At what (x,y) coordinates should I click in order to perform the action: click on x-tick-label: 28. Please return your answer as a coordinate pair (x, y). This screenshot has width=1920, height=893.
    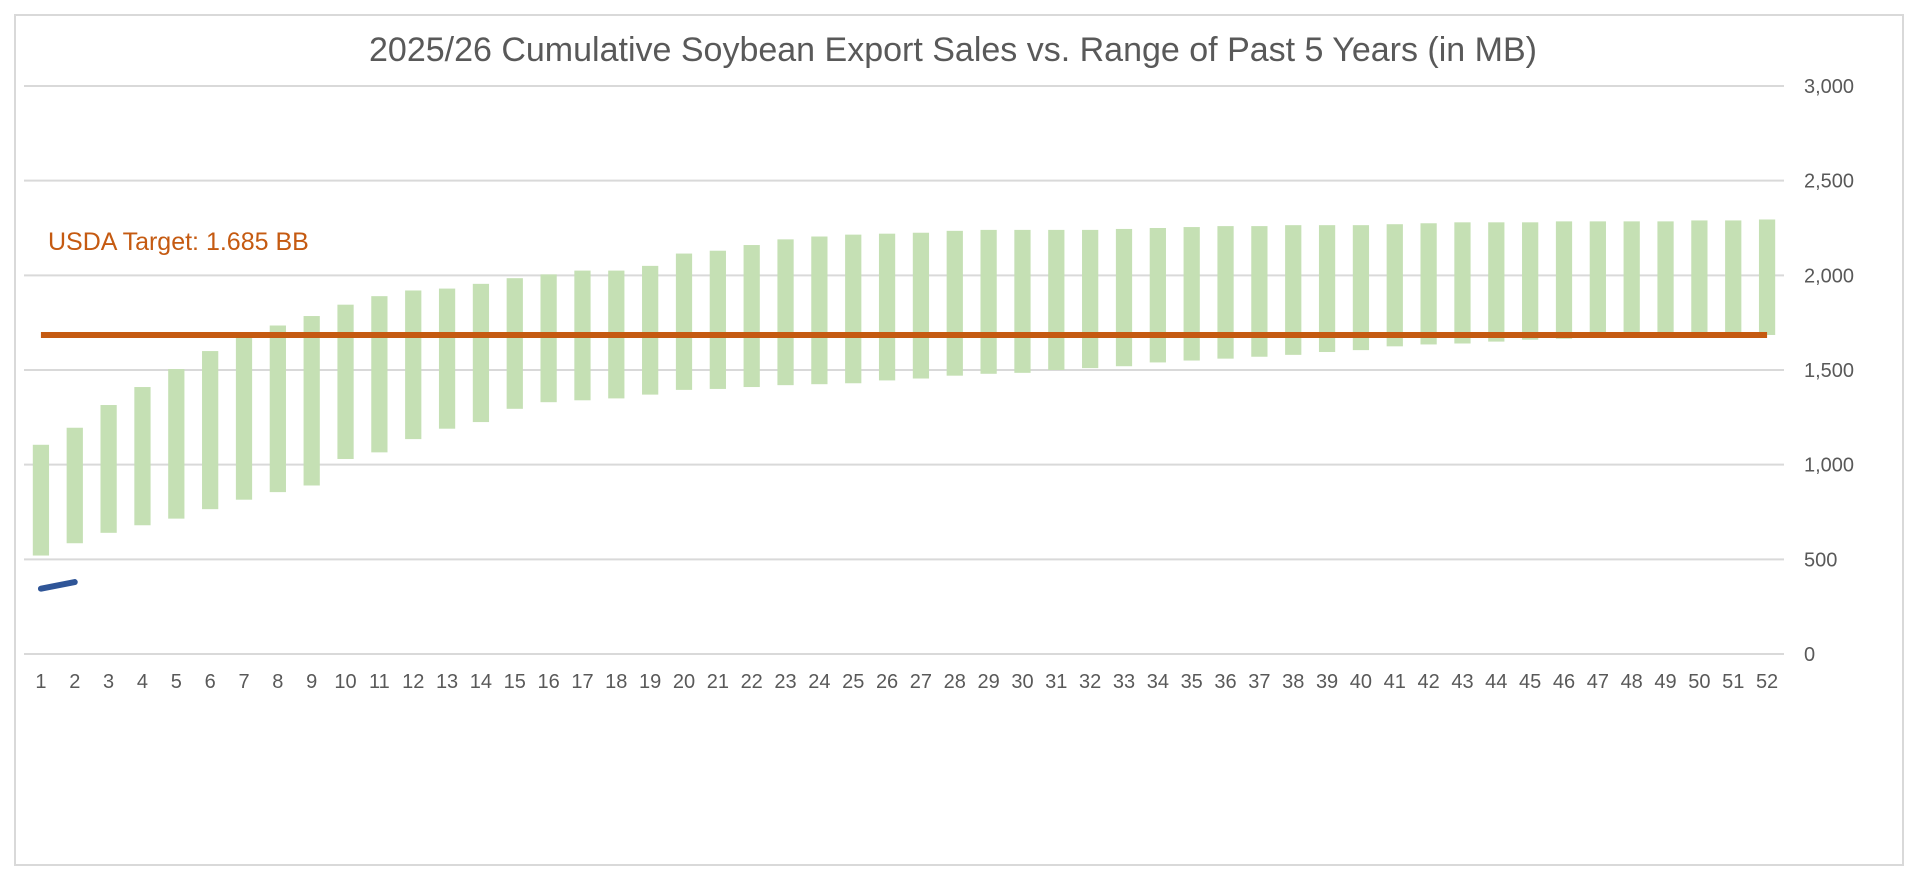
    Looking at the image, I should click on (955, 682).